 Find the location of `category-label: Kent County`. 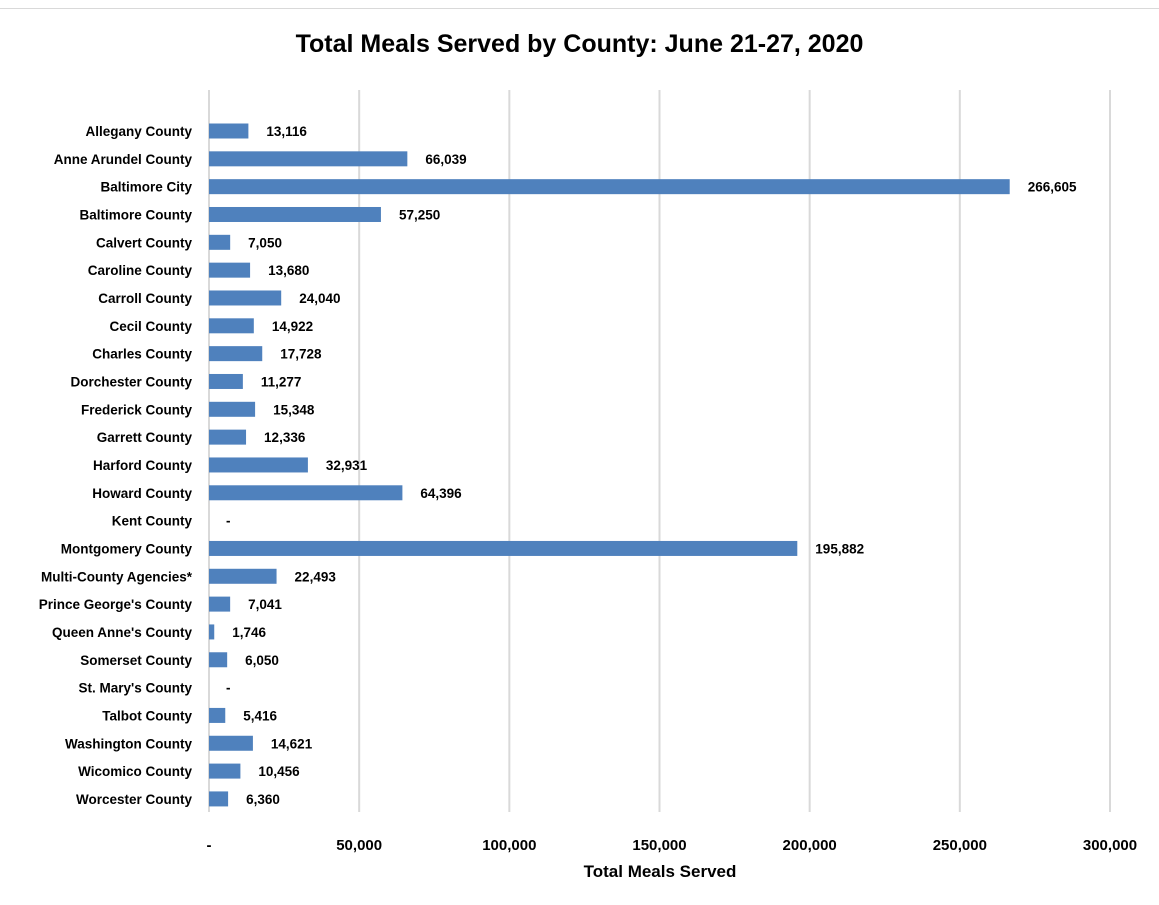

category-label: Kent County is located at coordinates (152, 521).